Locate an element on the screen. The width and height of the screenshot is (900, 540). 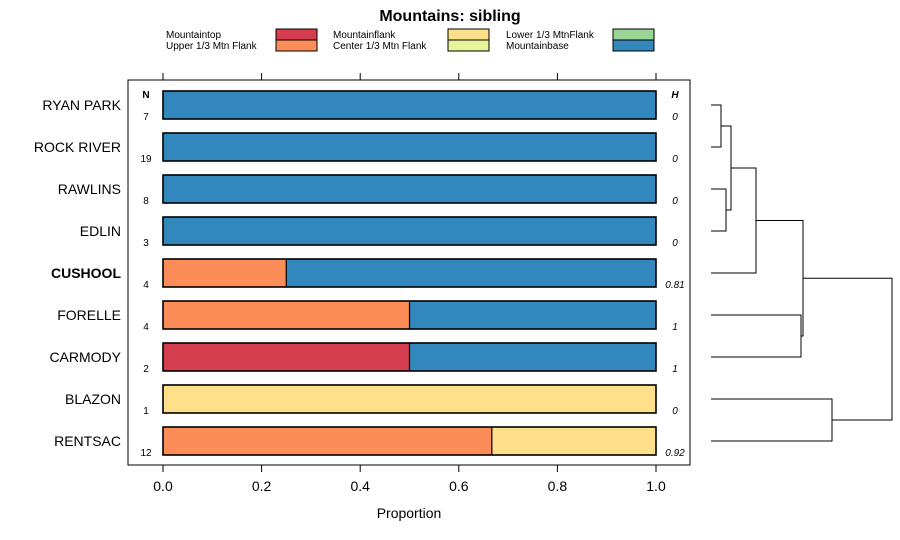
n-value: 1 is located at coordinates (146, 411).